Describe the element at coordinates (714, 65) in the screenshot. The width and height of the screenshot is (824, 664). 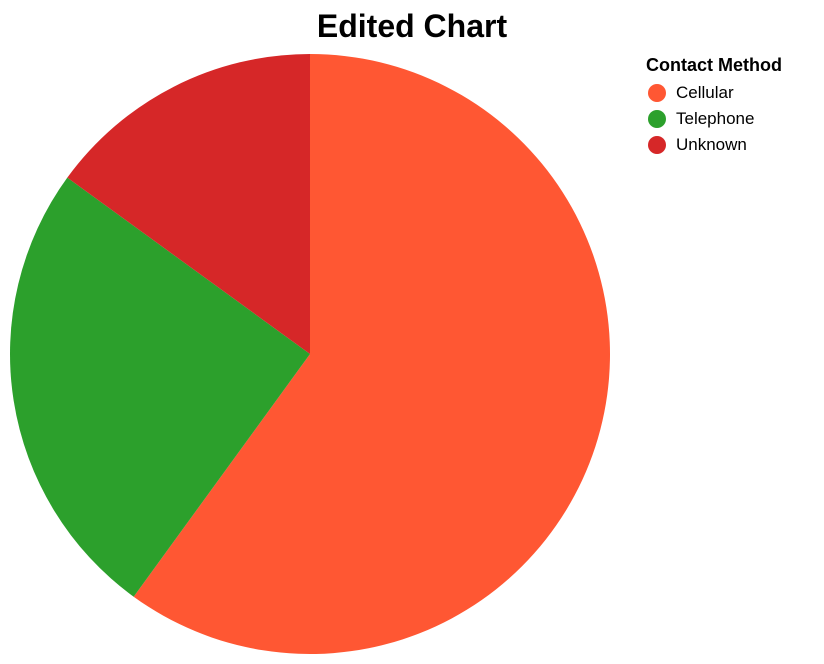
I see `legend-title: Contact Method` at that location.